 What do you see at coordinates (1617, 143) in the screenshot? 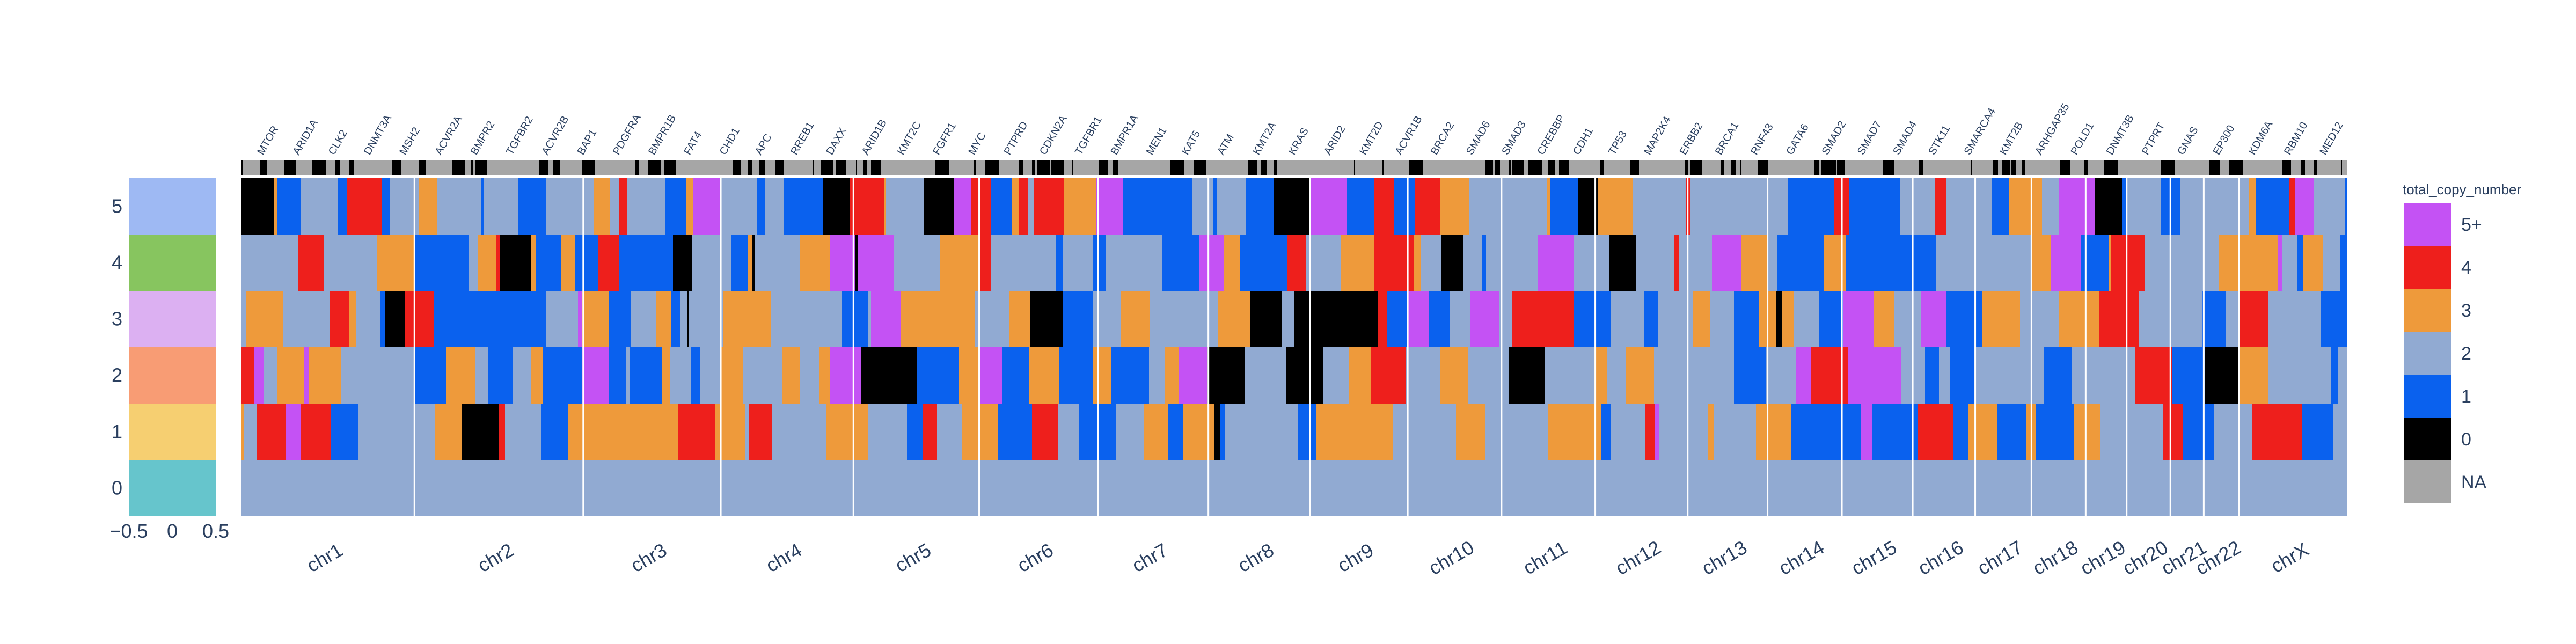
I see `gene-label: TP53` at bounding box center [1617, 143].